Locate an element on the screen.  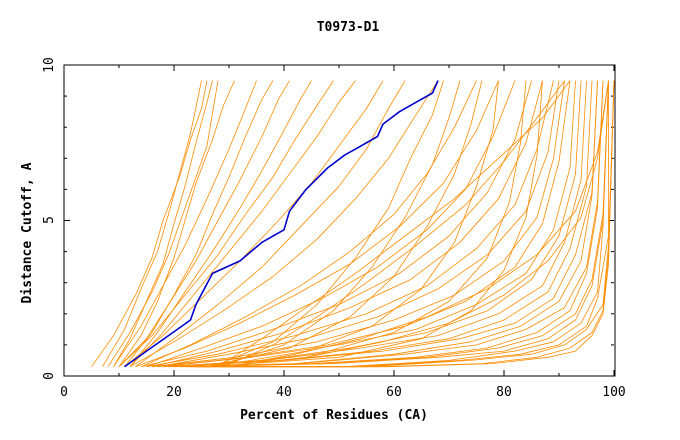
x-tick-label-100: 100 is located at coordinates (613, 392).